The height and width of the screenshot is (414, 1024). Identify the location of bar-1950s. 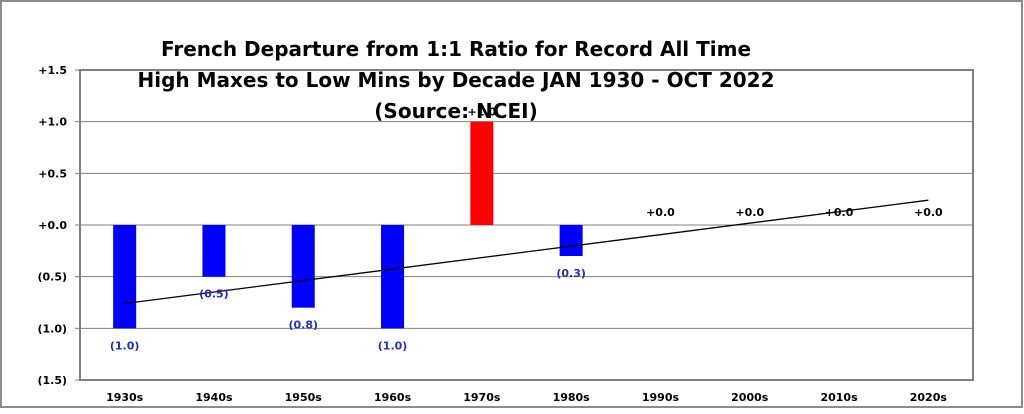
(303, 266).